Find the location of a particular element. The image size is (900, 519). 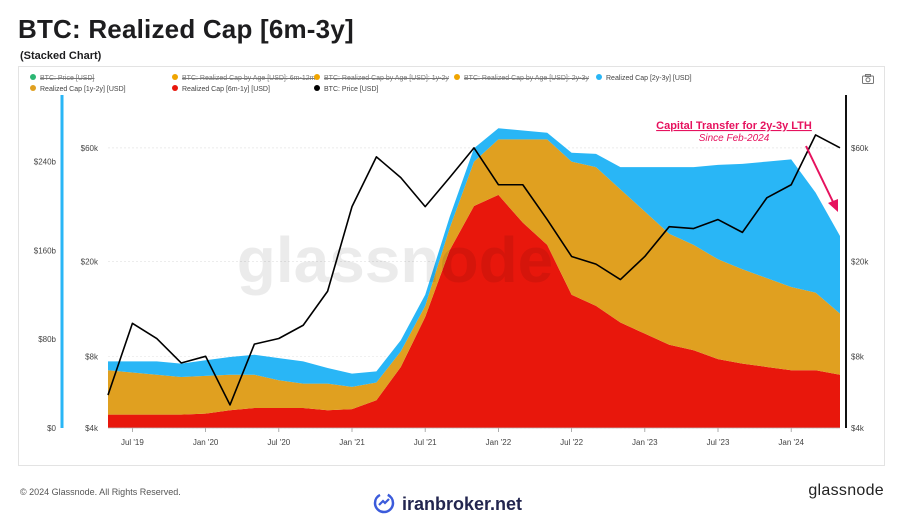

legend-item-realized-cap-1y-2y: Realized Cap [1y-2y] [USD] is located at coordinates (78, 90).